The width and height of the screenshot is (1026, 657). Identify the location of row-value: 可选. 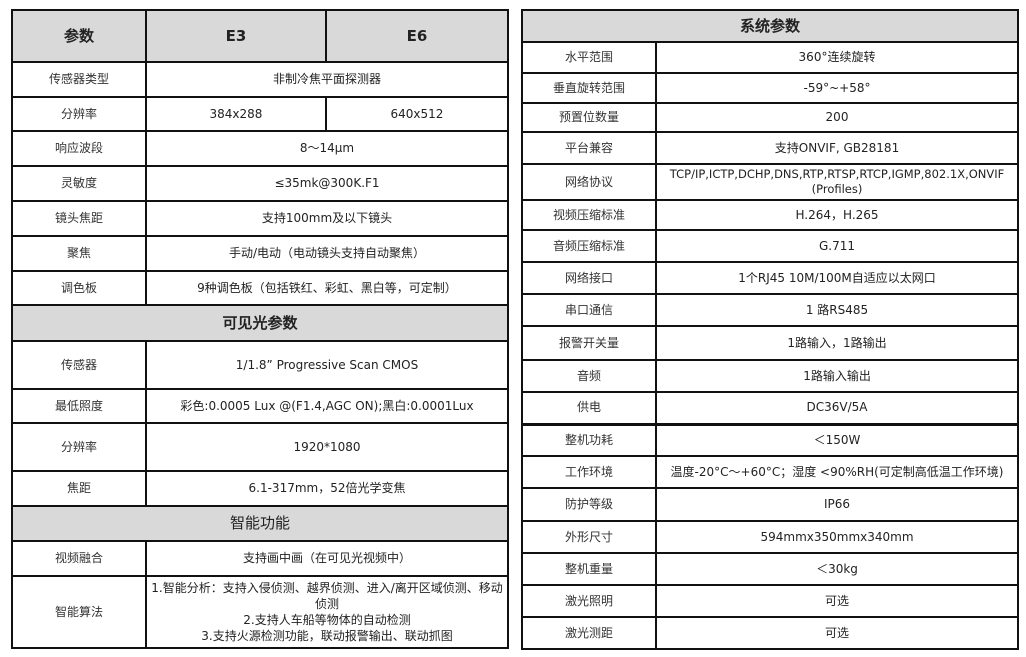
(837, 601).